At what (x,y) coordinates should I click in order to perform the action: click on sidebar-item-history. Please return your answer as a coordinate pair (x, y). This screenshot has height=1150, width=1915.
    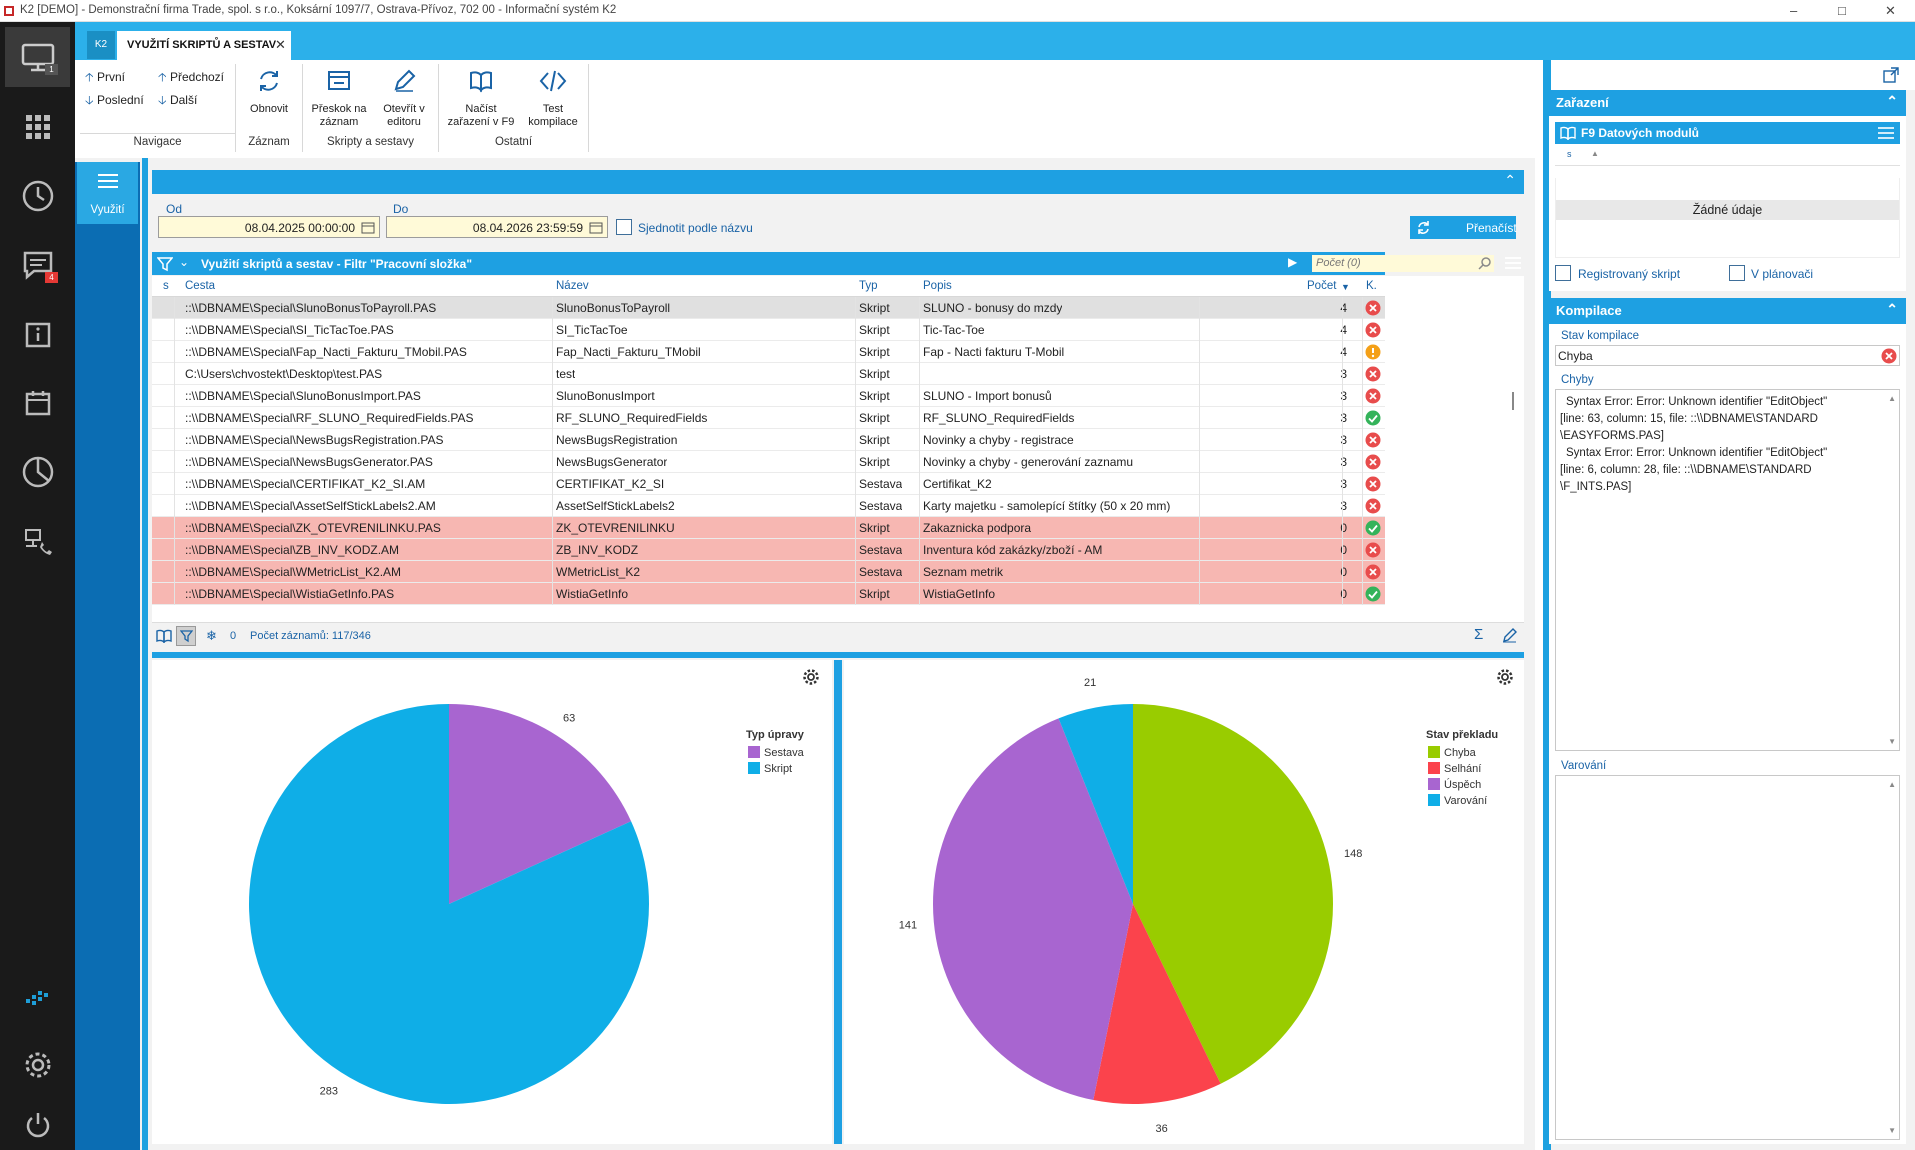
    Looking at the image, I should click on (38, 196).